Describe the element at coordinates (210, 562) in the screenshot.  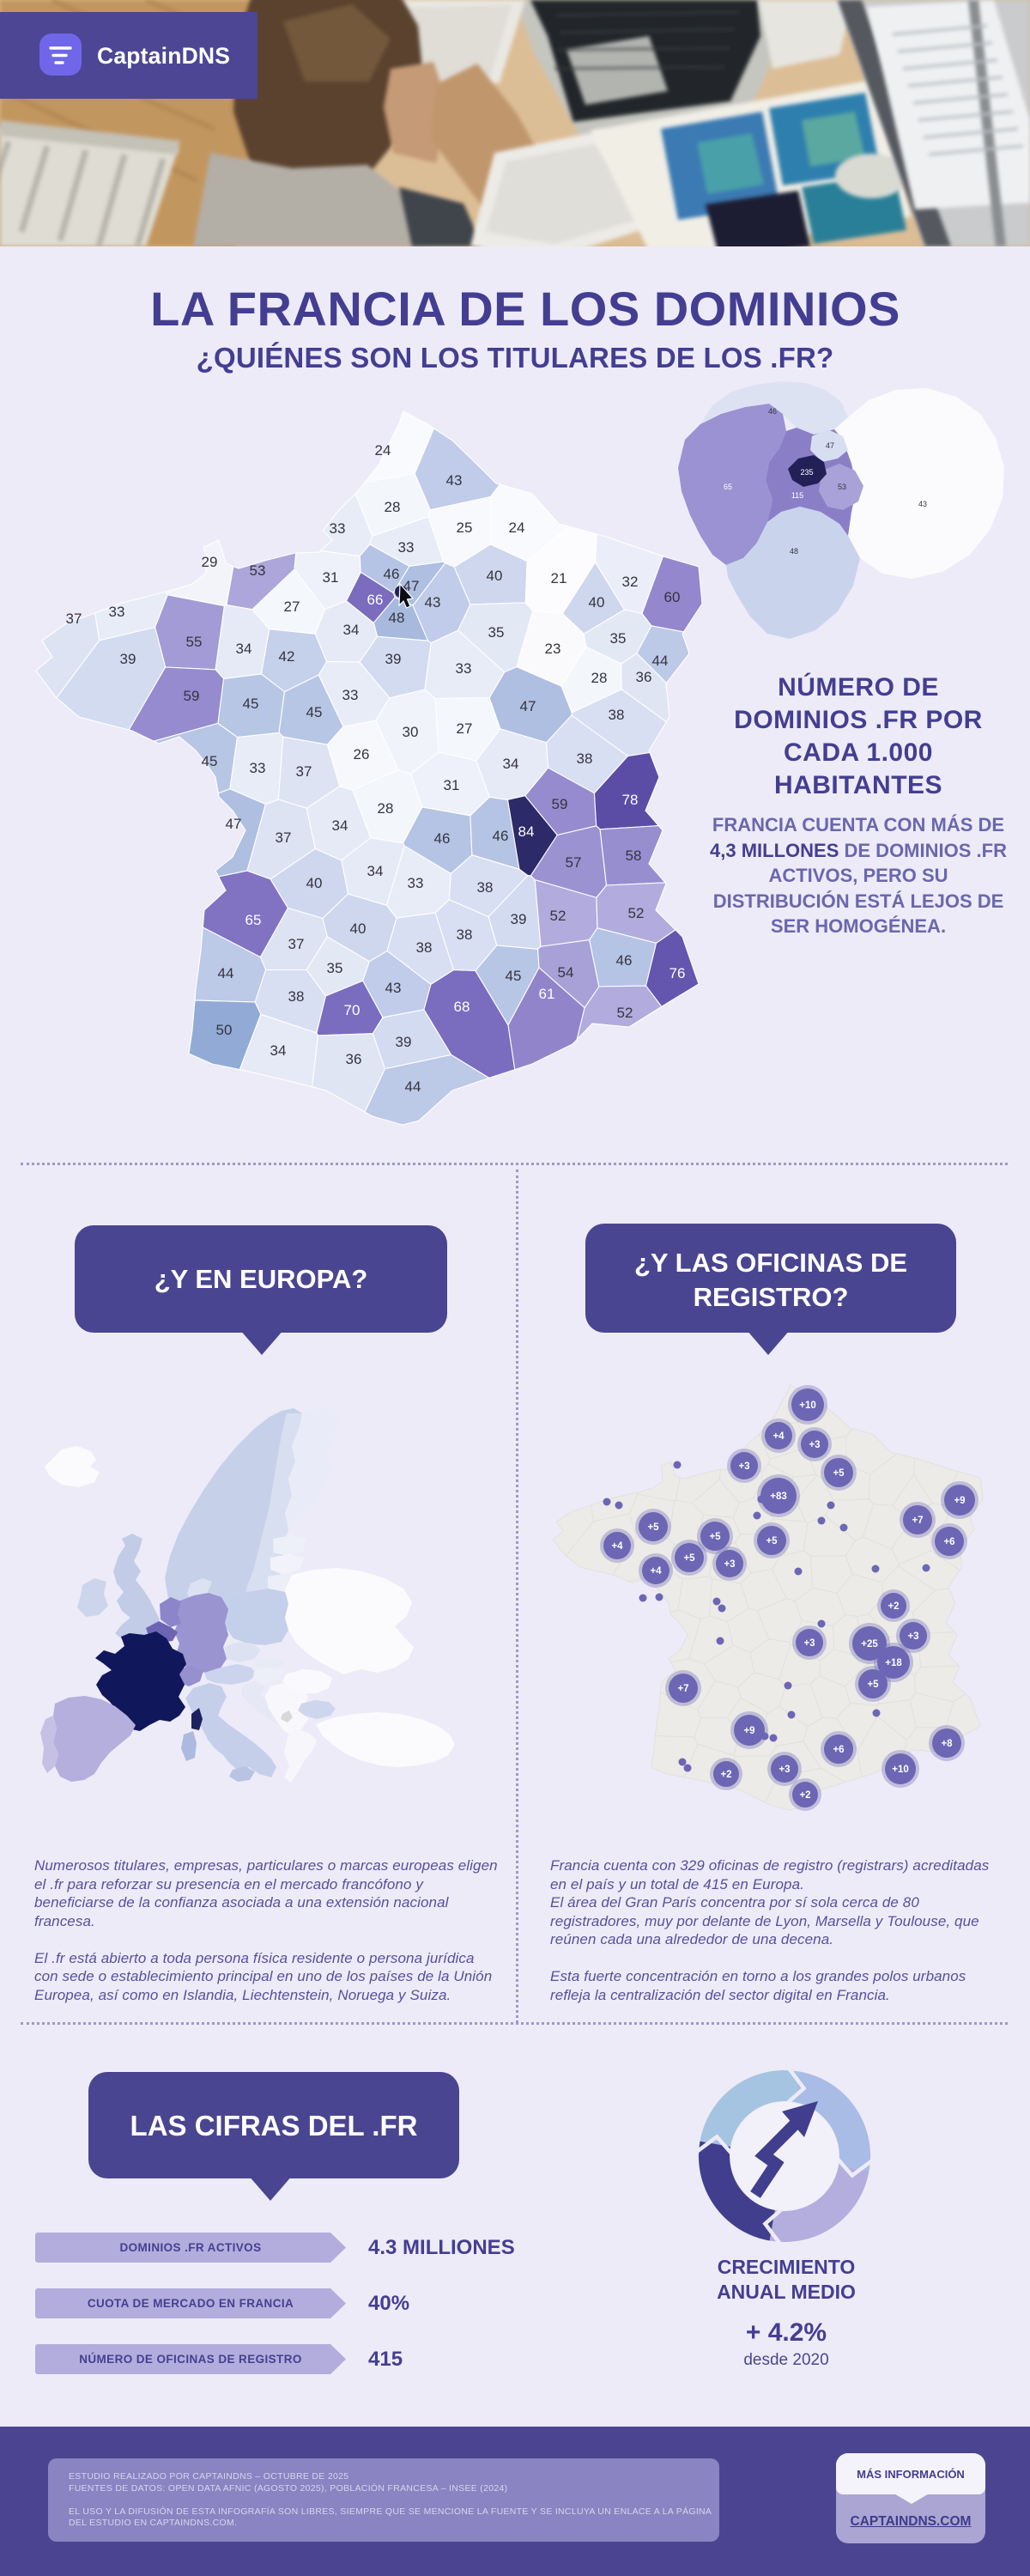
I see `svg-text: 29` at that location.